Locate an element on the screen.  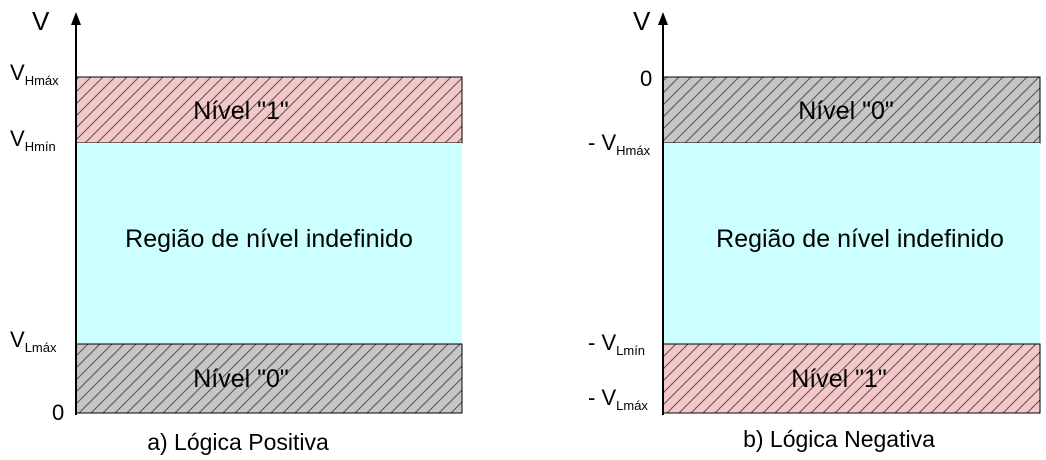
panel-a-undefined-label: Região de nível indefinido is located at coordinates (269, 239).